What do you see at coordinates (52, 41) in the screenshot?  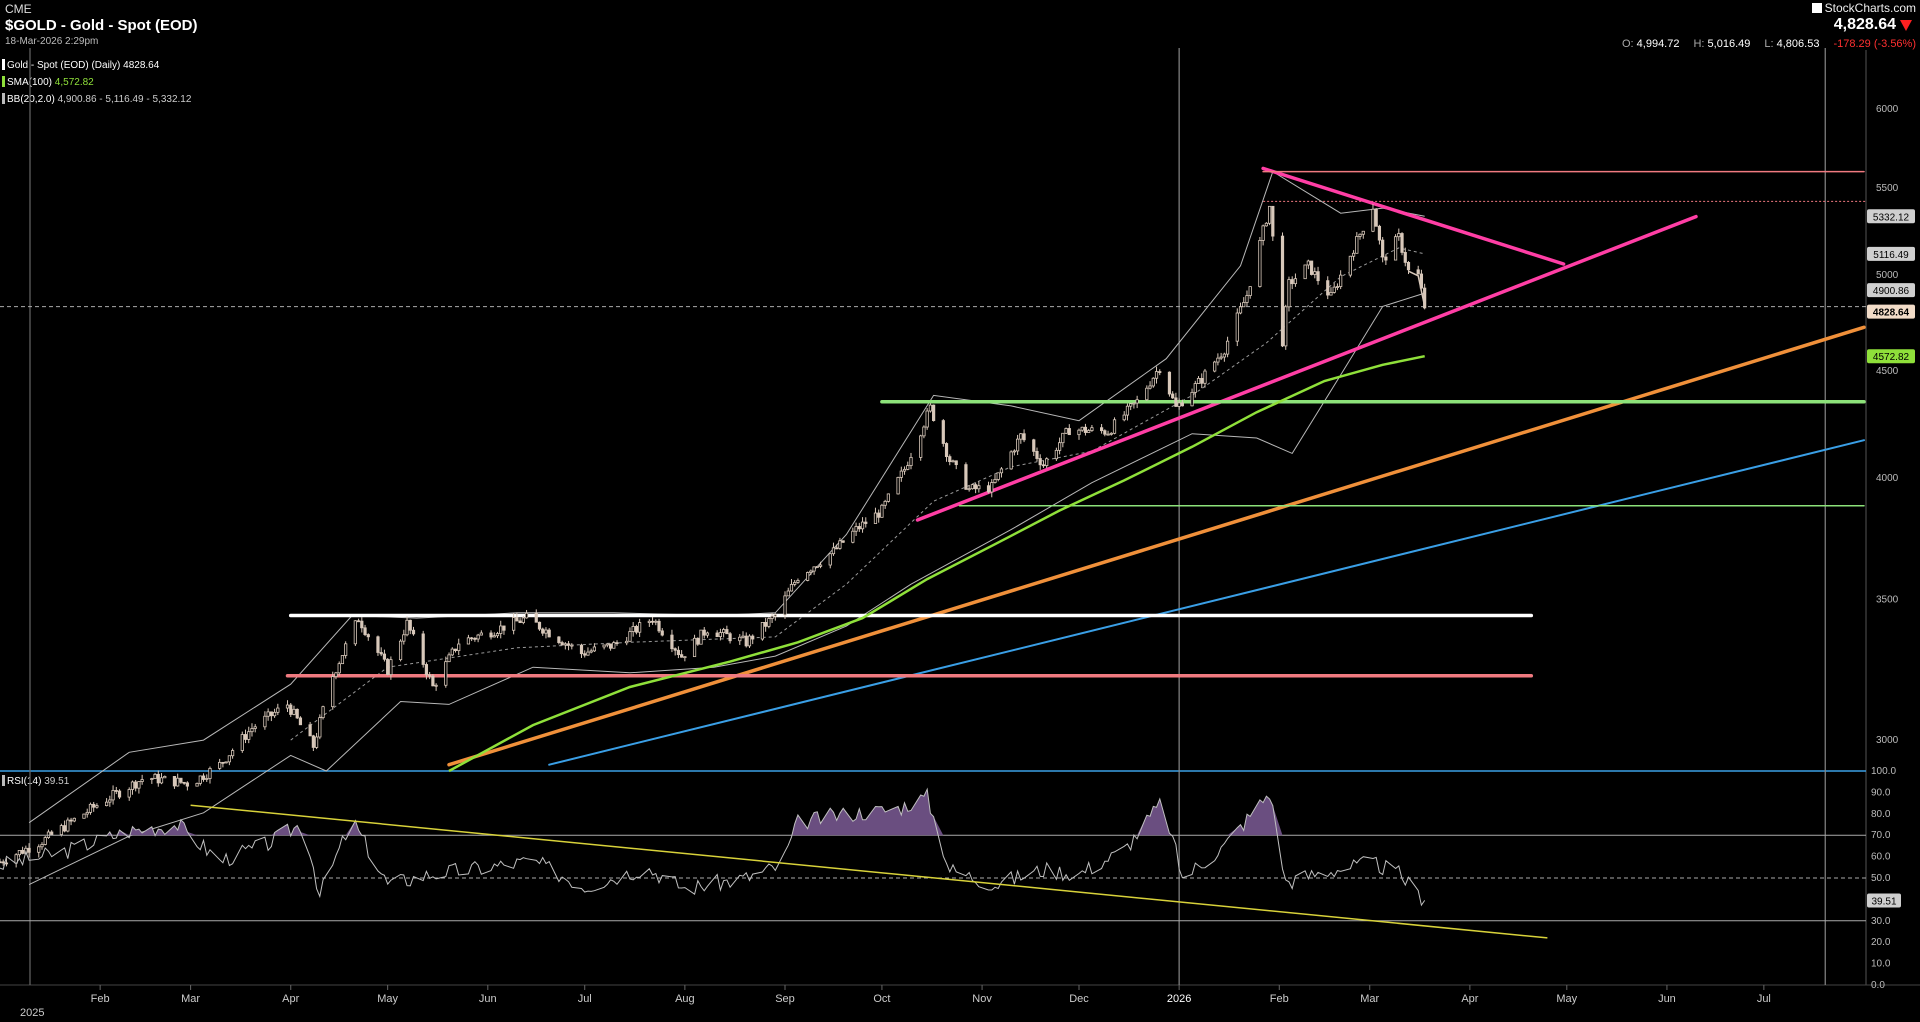 I see `chart-date: 18-Mar-2026 2:29pm` at bounding box center [52, 41].